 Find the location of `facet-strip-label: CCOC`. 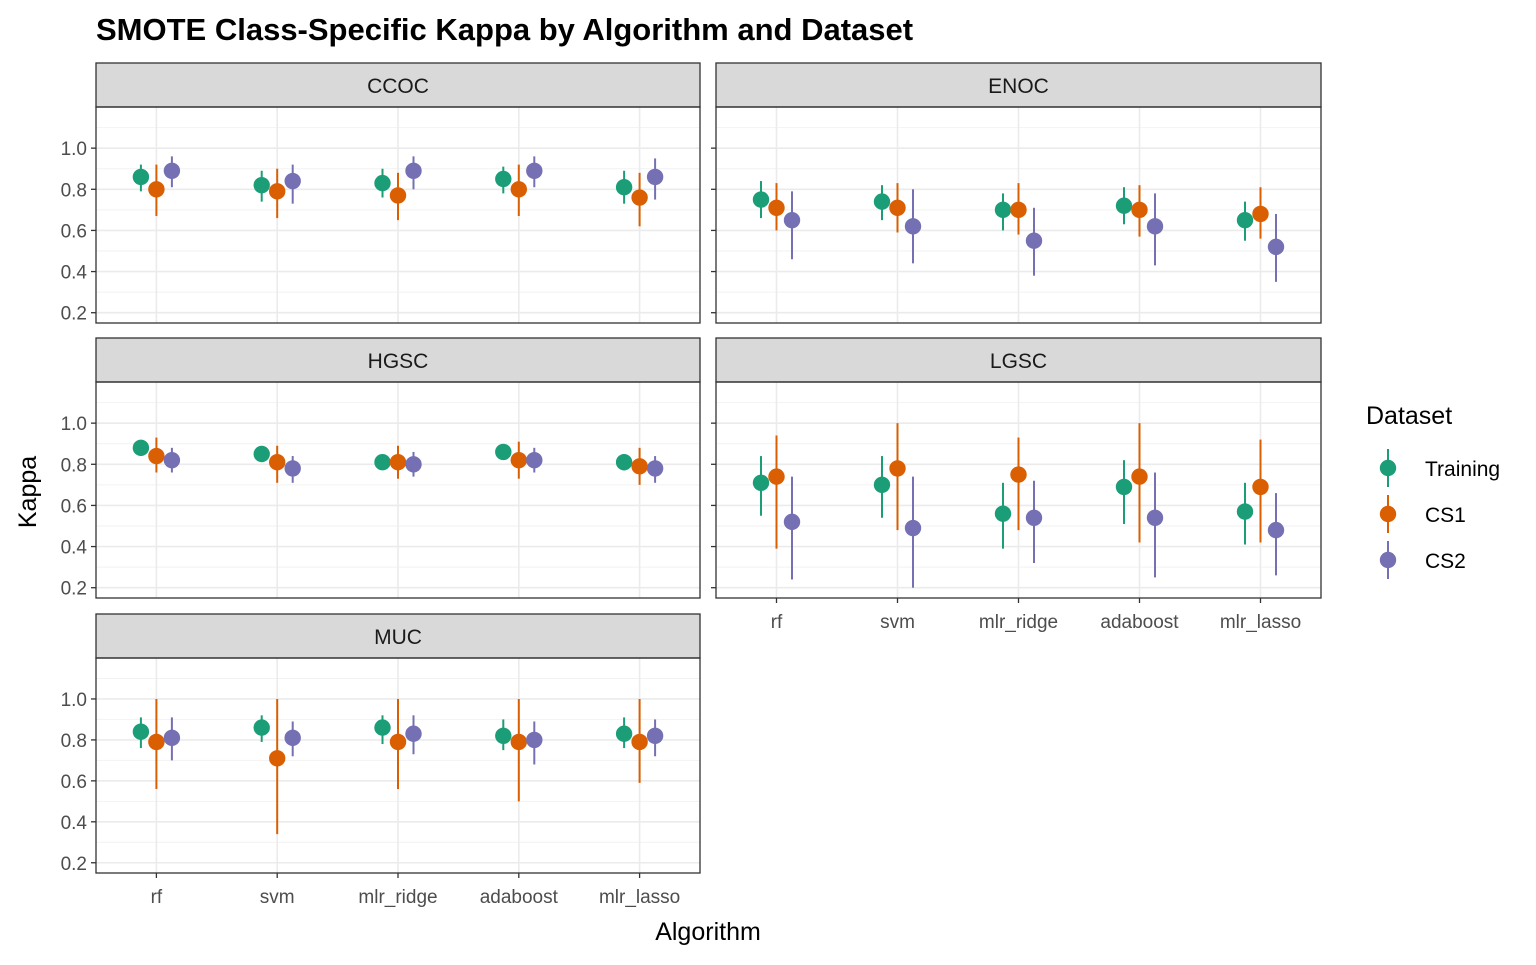

facet-strip-label: CCOC is located at coordinates (398, 86).